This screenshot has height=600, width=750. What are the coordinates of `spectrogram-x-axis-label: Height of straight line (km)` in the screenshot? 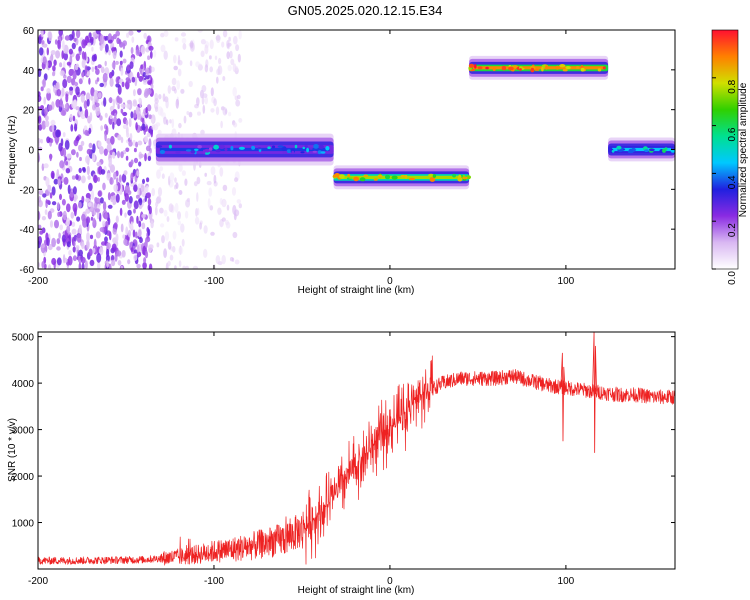 It's located at (356, 290).